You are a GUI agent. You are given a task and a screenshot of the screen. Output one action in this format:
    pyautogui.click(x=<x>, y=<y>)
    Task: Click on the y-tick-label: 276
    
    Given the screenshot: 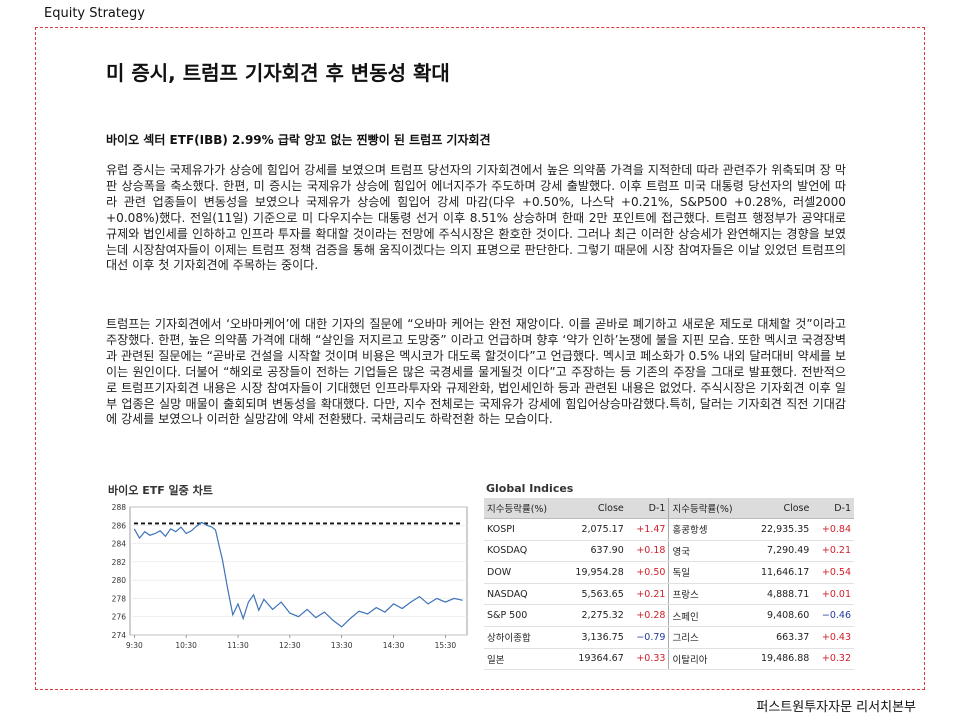 What is the action you would take?
    pyautogui.click(x=119, y=617)
    